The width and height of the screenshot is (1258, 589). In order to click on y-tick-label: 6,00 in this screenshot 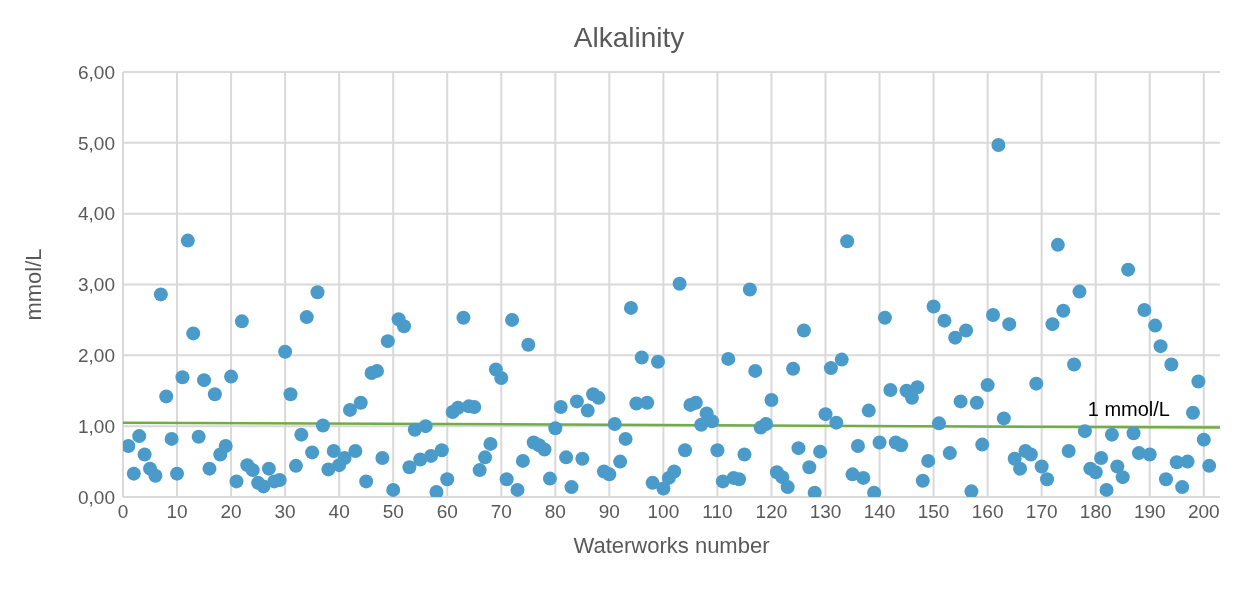, I will do `click(96, 72)`.